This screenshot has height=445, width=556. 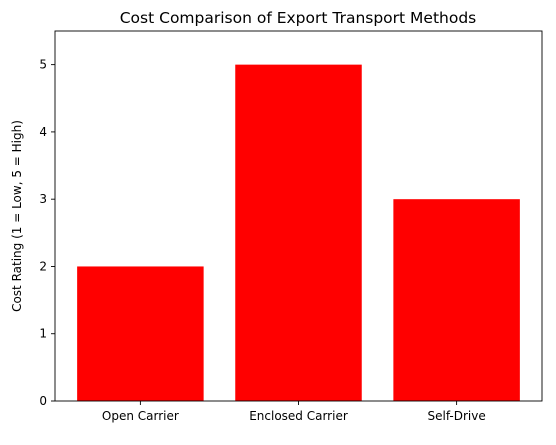 What do you see at coordinates (43, 334) in the screenshot?
I see `y-tick-label: 1` at bounding box center [43, 334].